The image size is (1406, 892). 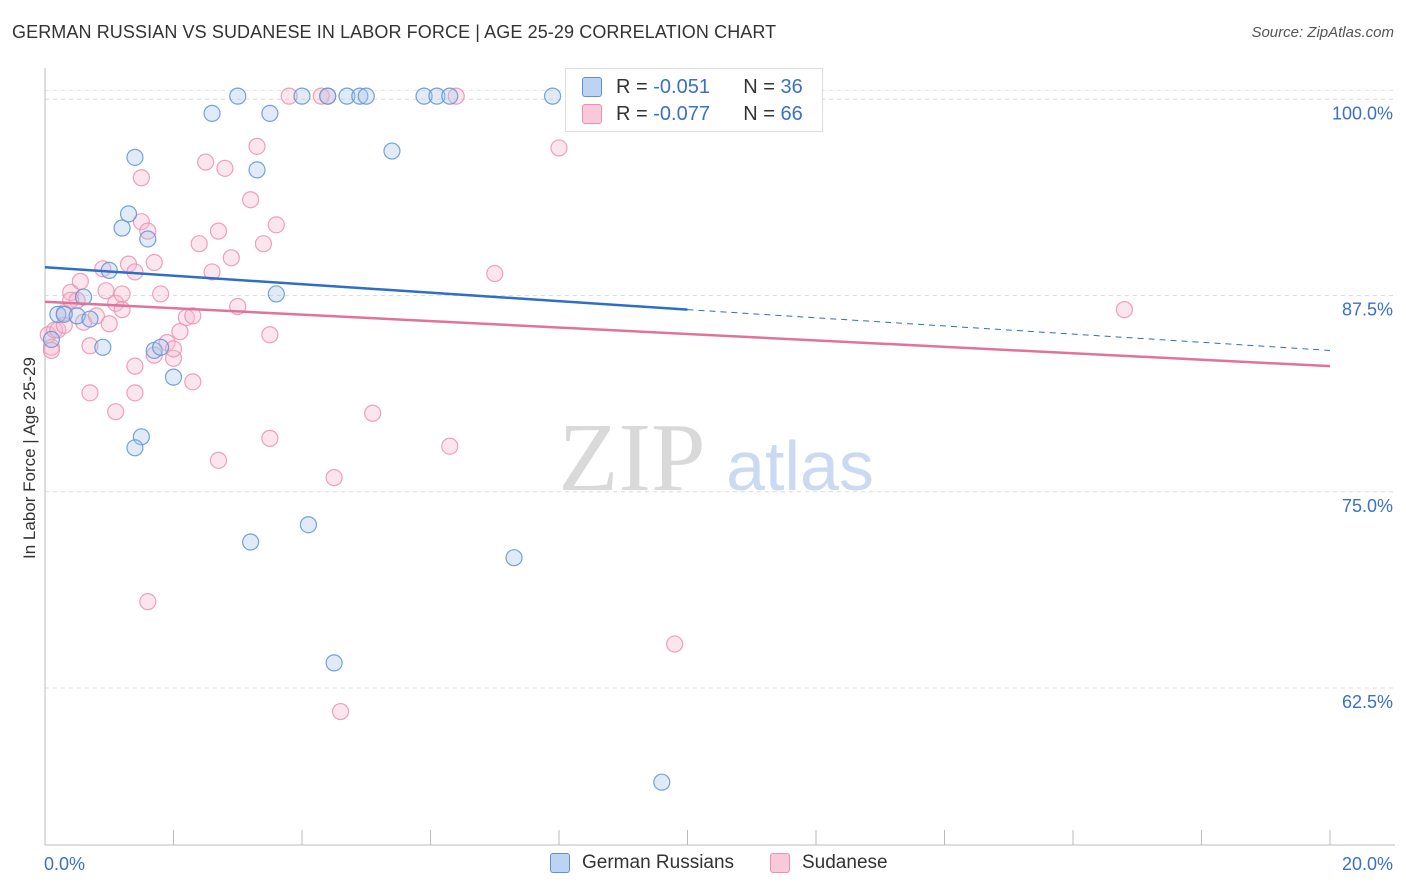 I want to click on legend-r-value: -0.051, so click(x=681, y=86).